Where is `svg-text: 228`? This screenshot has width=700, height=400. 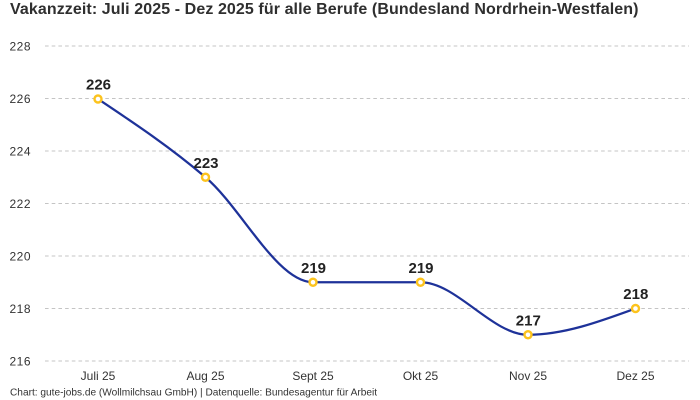
svg-text: 228 is located at coordinates (20, 46).